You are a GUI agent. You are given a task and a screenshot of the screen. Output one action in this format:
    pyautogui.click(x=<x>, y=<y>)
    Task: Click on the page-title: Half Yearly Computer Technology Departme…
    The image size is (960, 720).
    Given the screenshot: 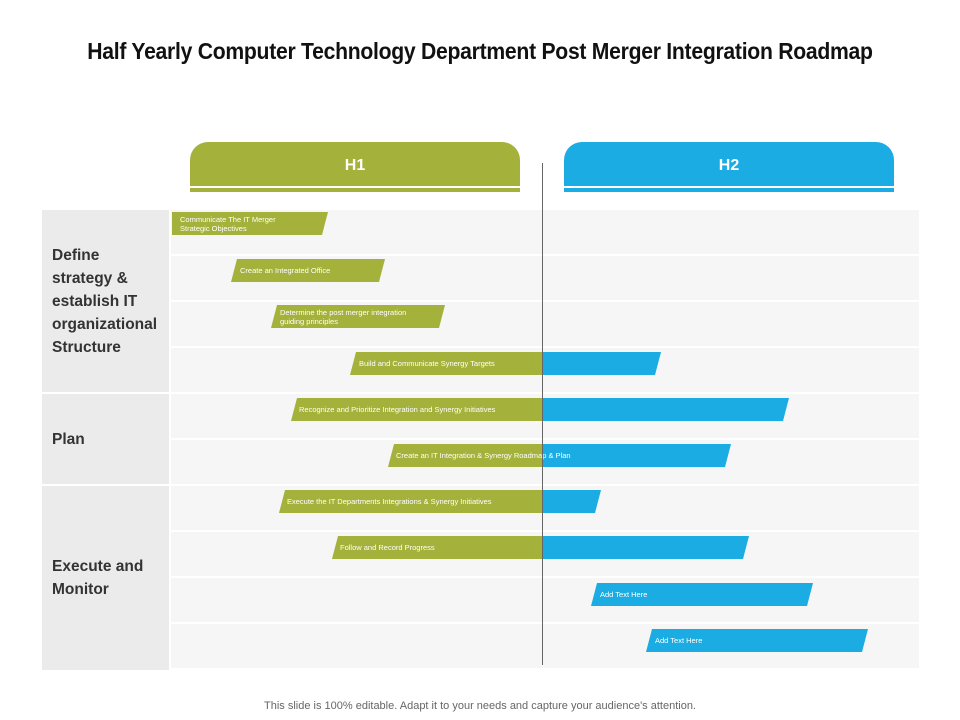 What is the action you would take?
    pyautogui.click(x=480, y=51)
    